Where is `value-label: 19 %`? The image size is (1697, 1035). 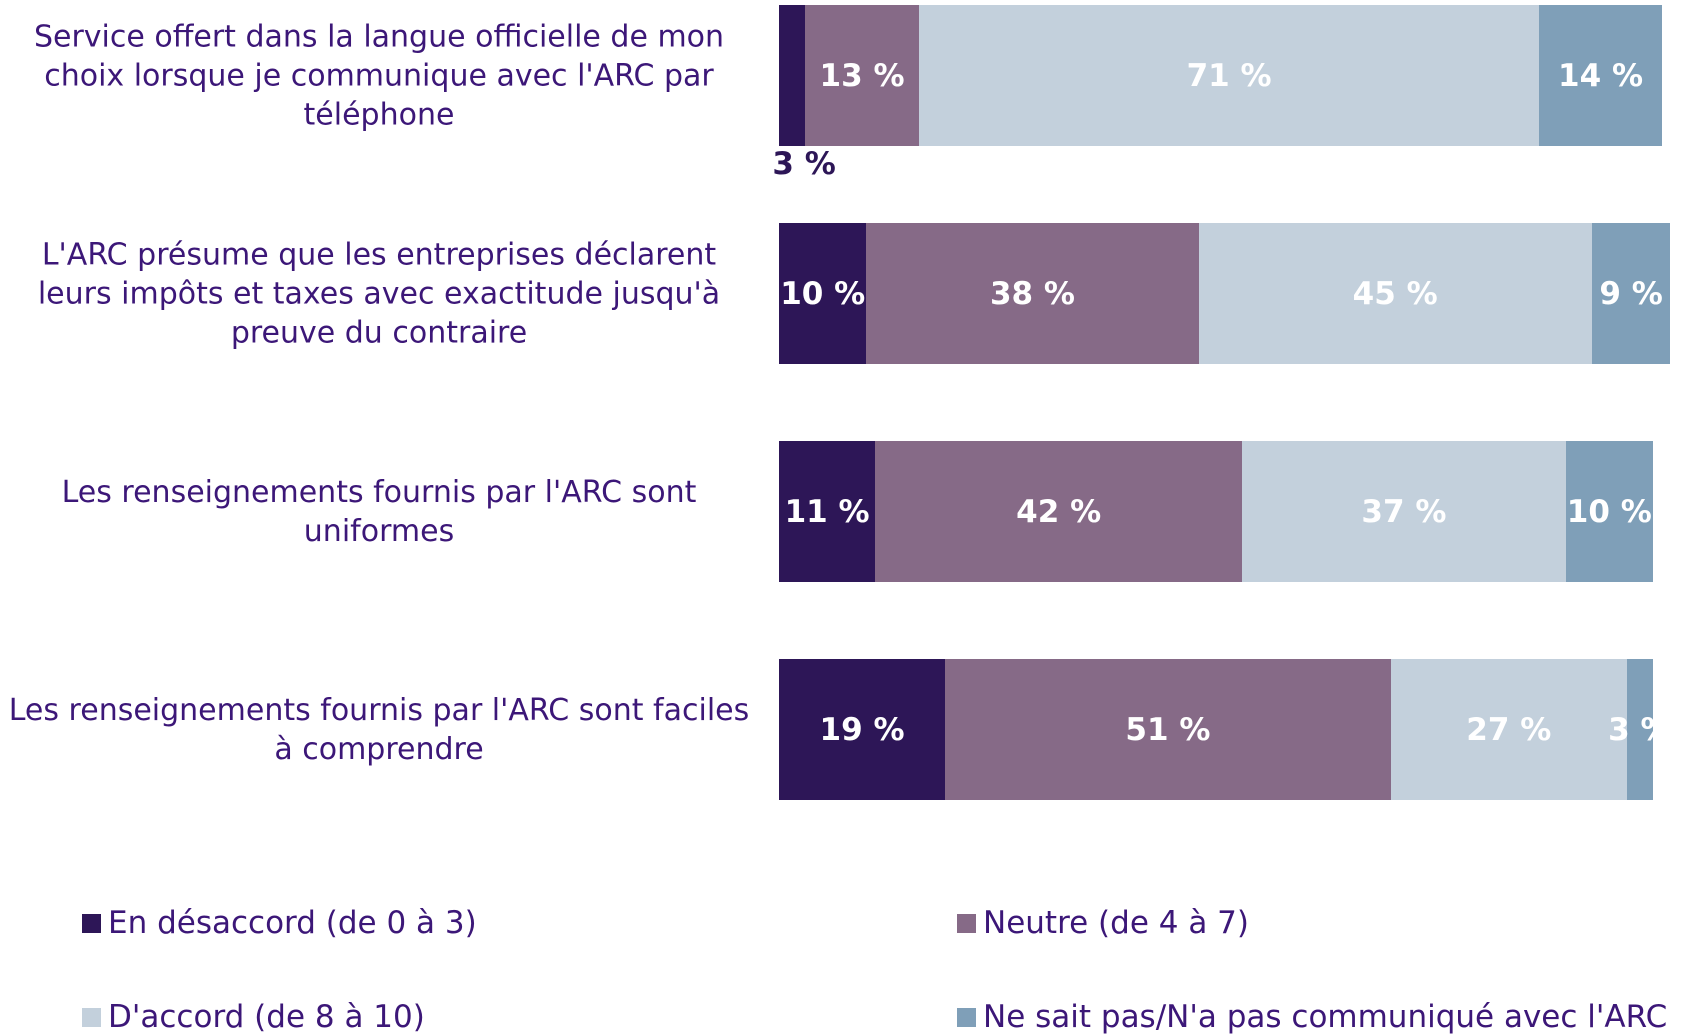
value-label: 19 % is located at coordinates (862, 729).